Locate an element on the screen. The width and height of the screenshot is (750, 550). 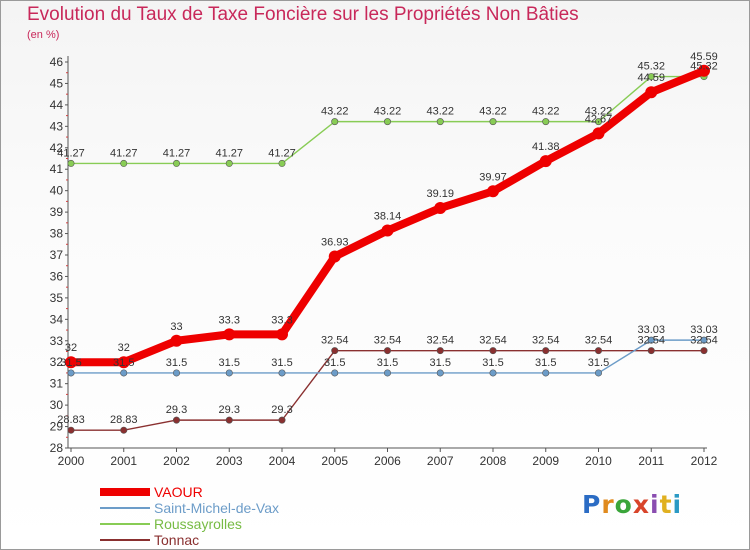
logo-letter: x is located at coordinates (641, 504).